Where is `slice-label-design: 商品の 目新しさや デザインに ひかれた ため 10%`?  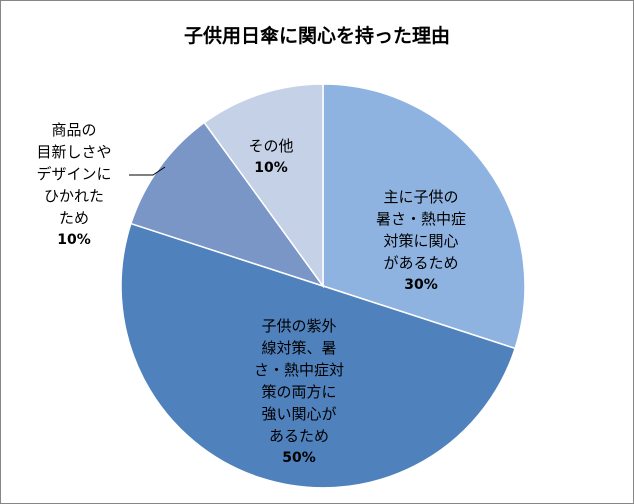 slice-label-design: 商品の 目新しさや デザインに ひかれた ため 10% is located at coordinates (74, 185).